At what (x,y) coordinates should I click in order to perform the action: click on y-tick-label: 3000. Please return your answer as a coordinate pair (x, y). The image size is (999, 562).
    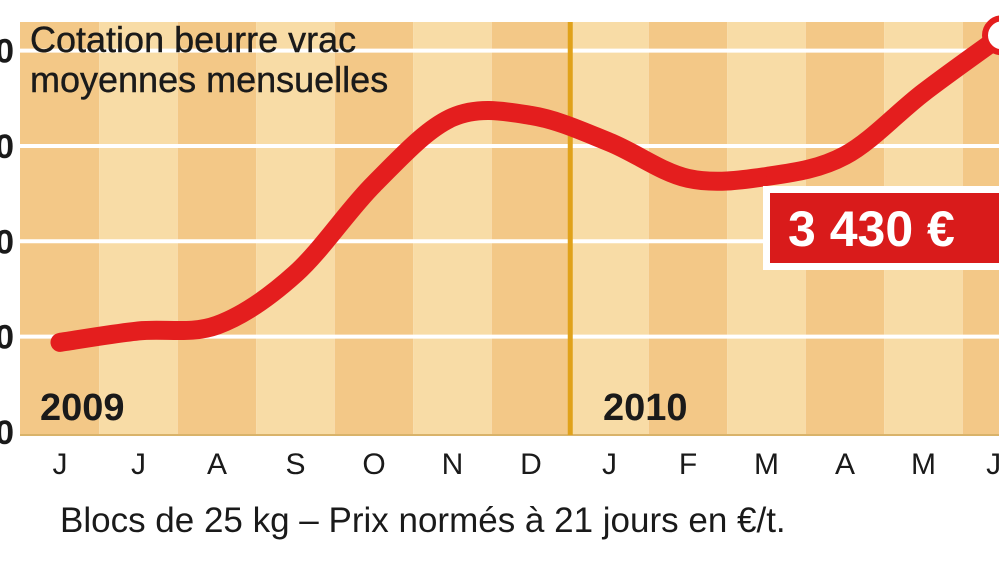
    Looking at the image, I should click on (7, 242).